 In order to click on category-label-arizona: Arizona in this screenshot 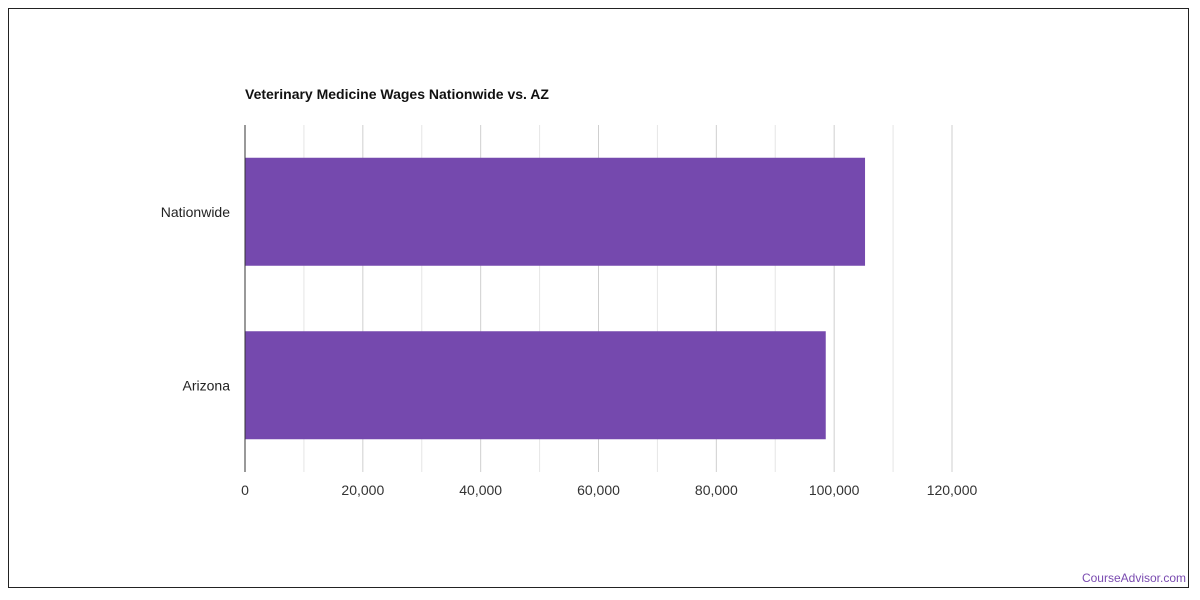, I will do `click(207, 385)`.